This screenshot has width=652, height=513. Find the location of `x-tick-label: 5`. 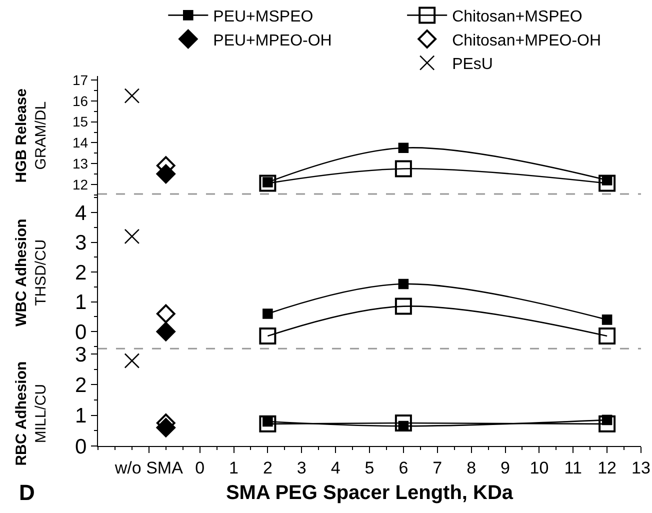

x-tick-label: 5 is located at coordinates (369, 468).